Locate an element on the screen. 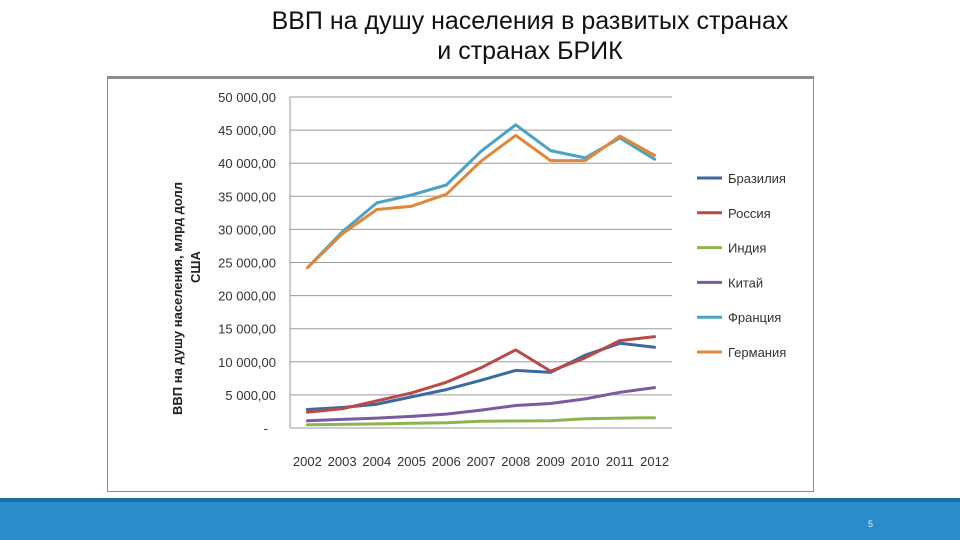  x-tick-label: 2011 is located at coordinates (620, 461).